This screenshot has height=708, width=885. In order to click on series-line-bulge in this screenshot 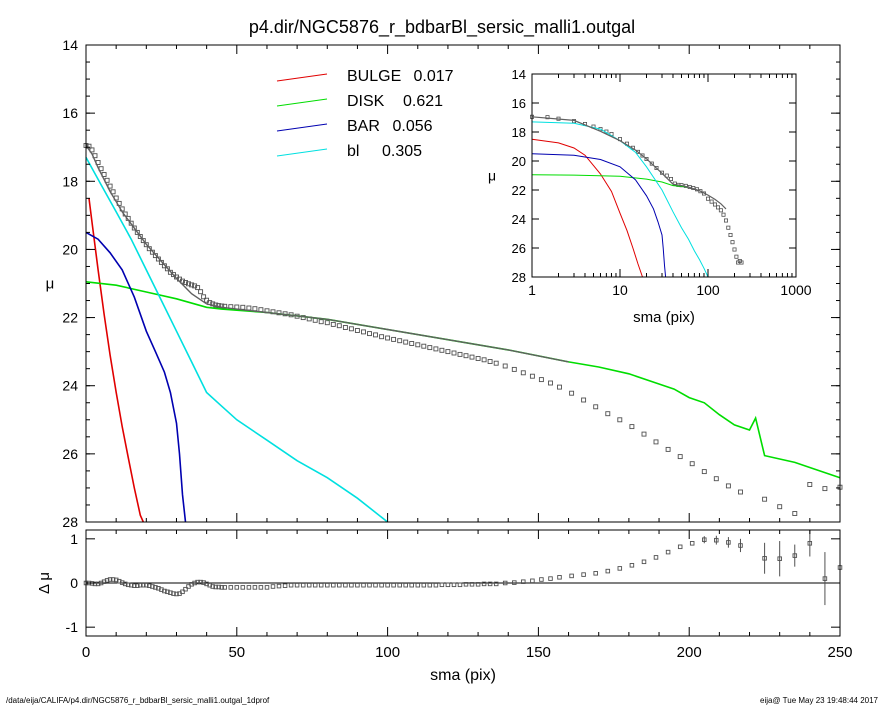, I will do `click(116, 360)`.